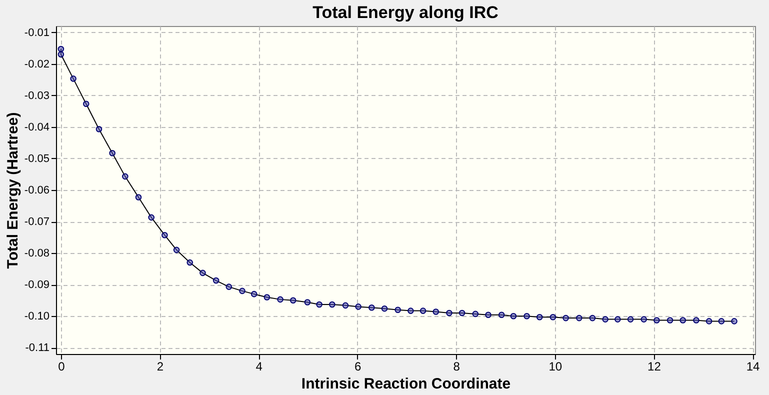 This screenshot has width=769, height=395. Describe the element at coordinates (37, 64) in the screenshot. I see `y-tick-label: -0.02` at that location.